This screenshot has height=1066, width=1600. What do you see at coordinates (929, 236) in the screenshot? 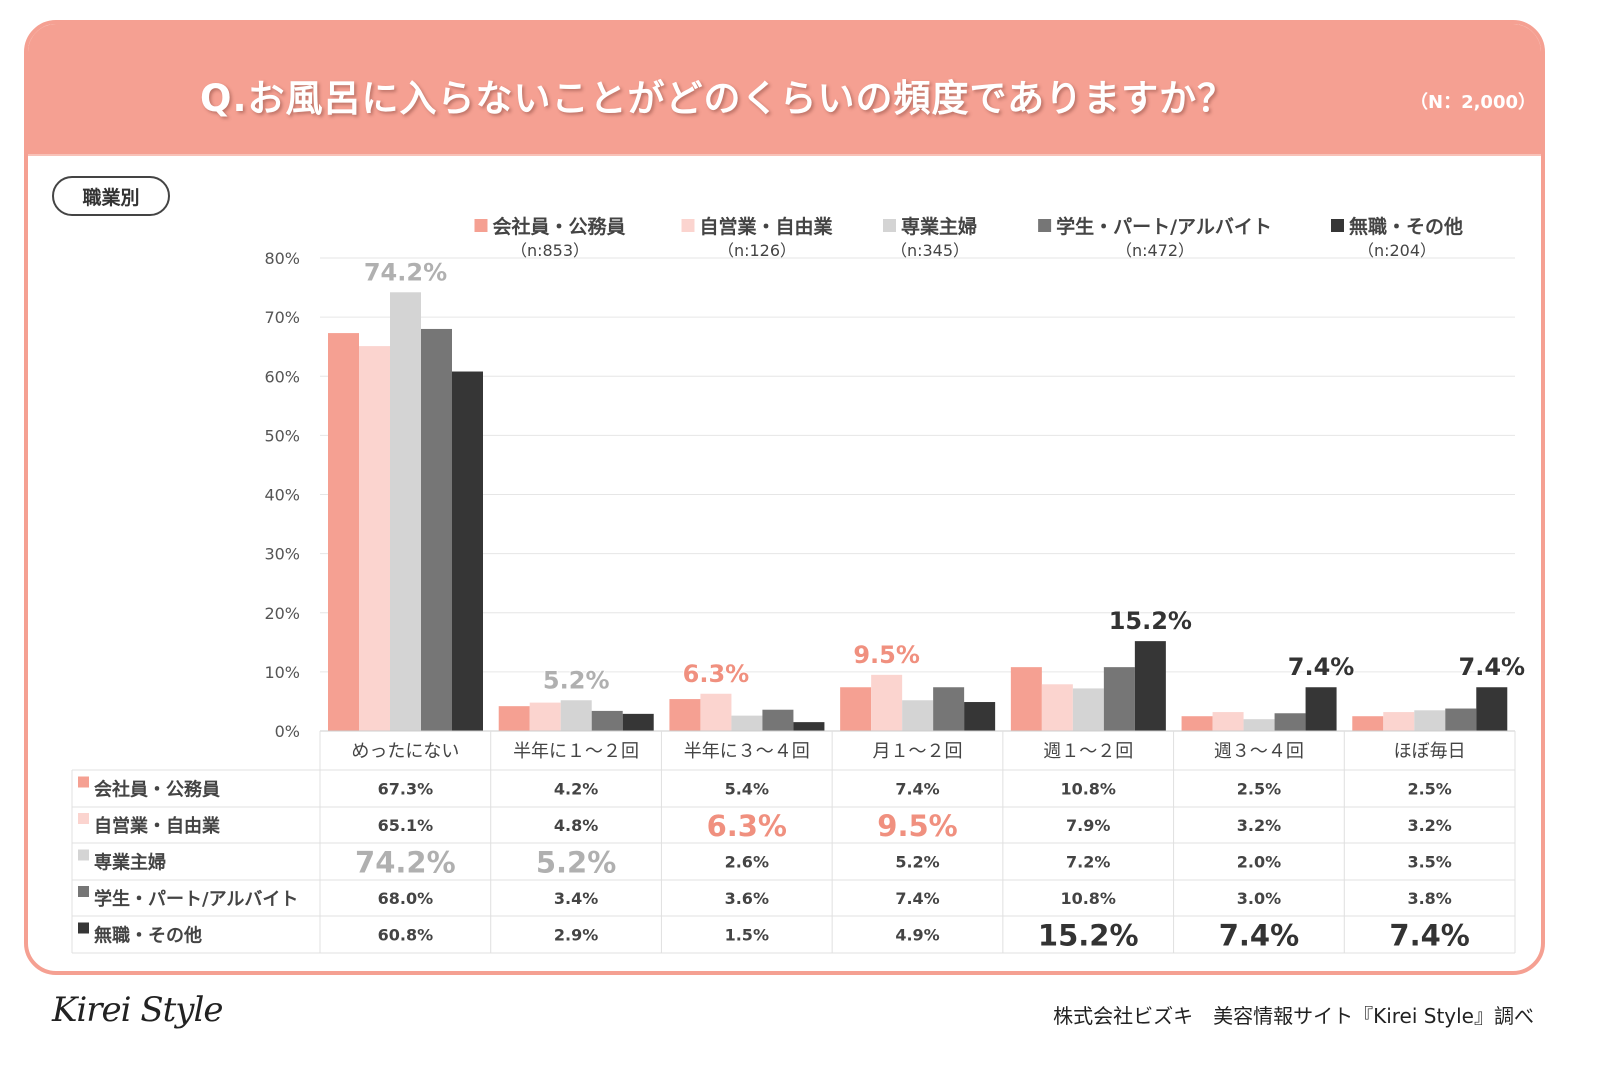
I see `legend-item: 専業主婦 （n:345）` at bounding box center [929, 236].